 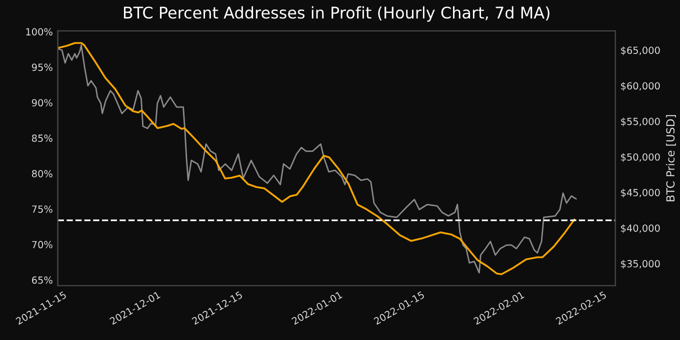 I want to click on y-tick-label: 100%, so click(x=39, y=32).